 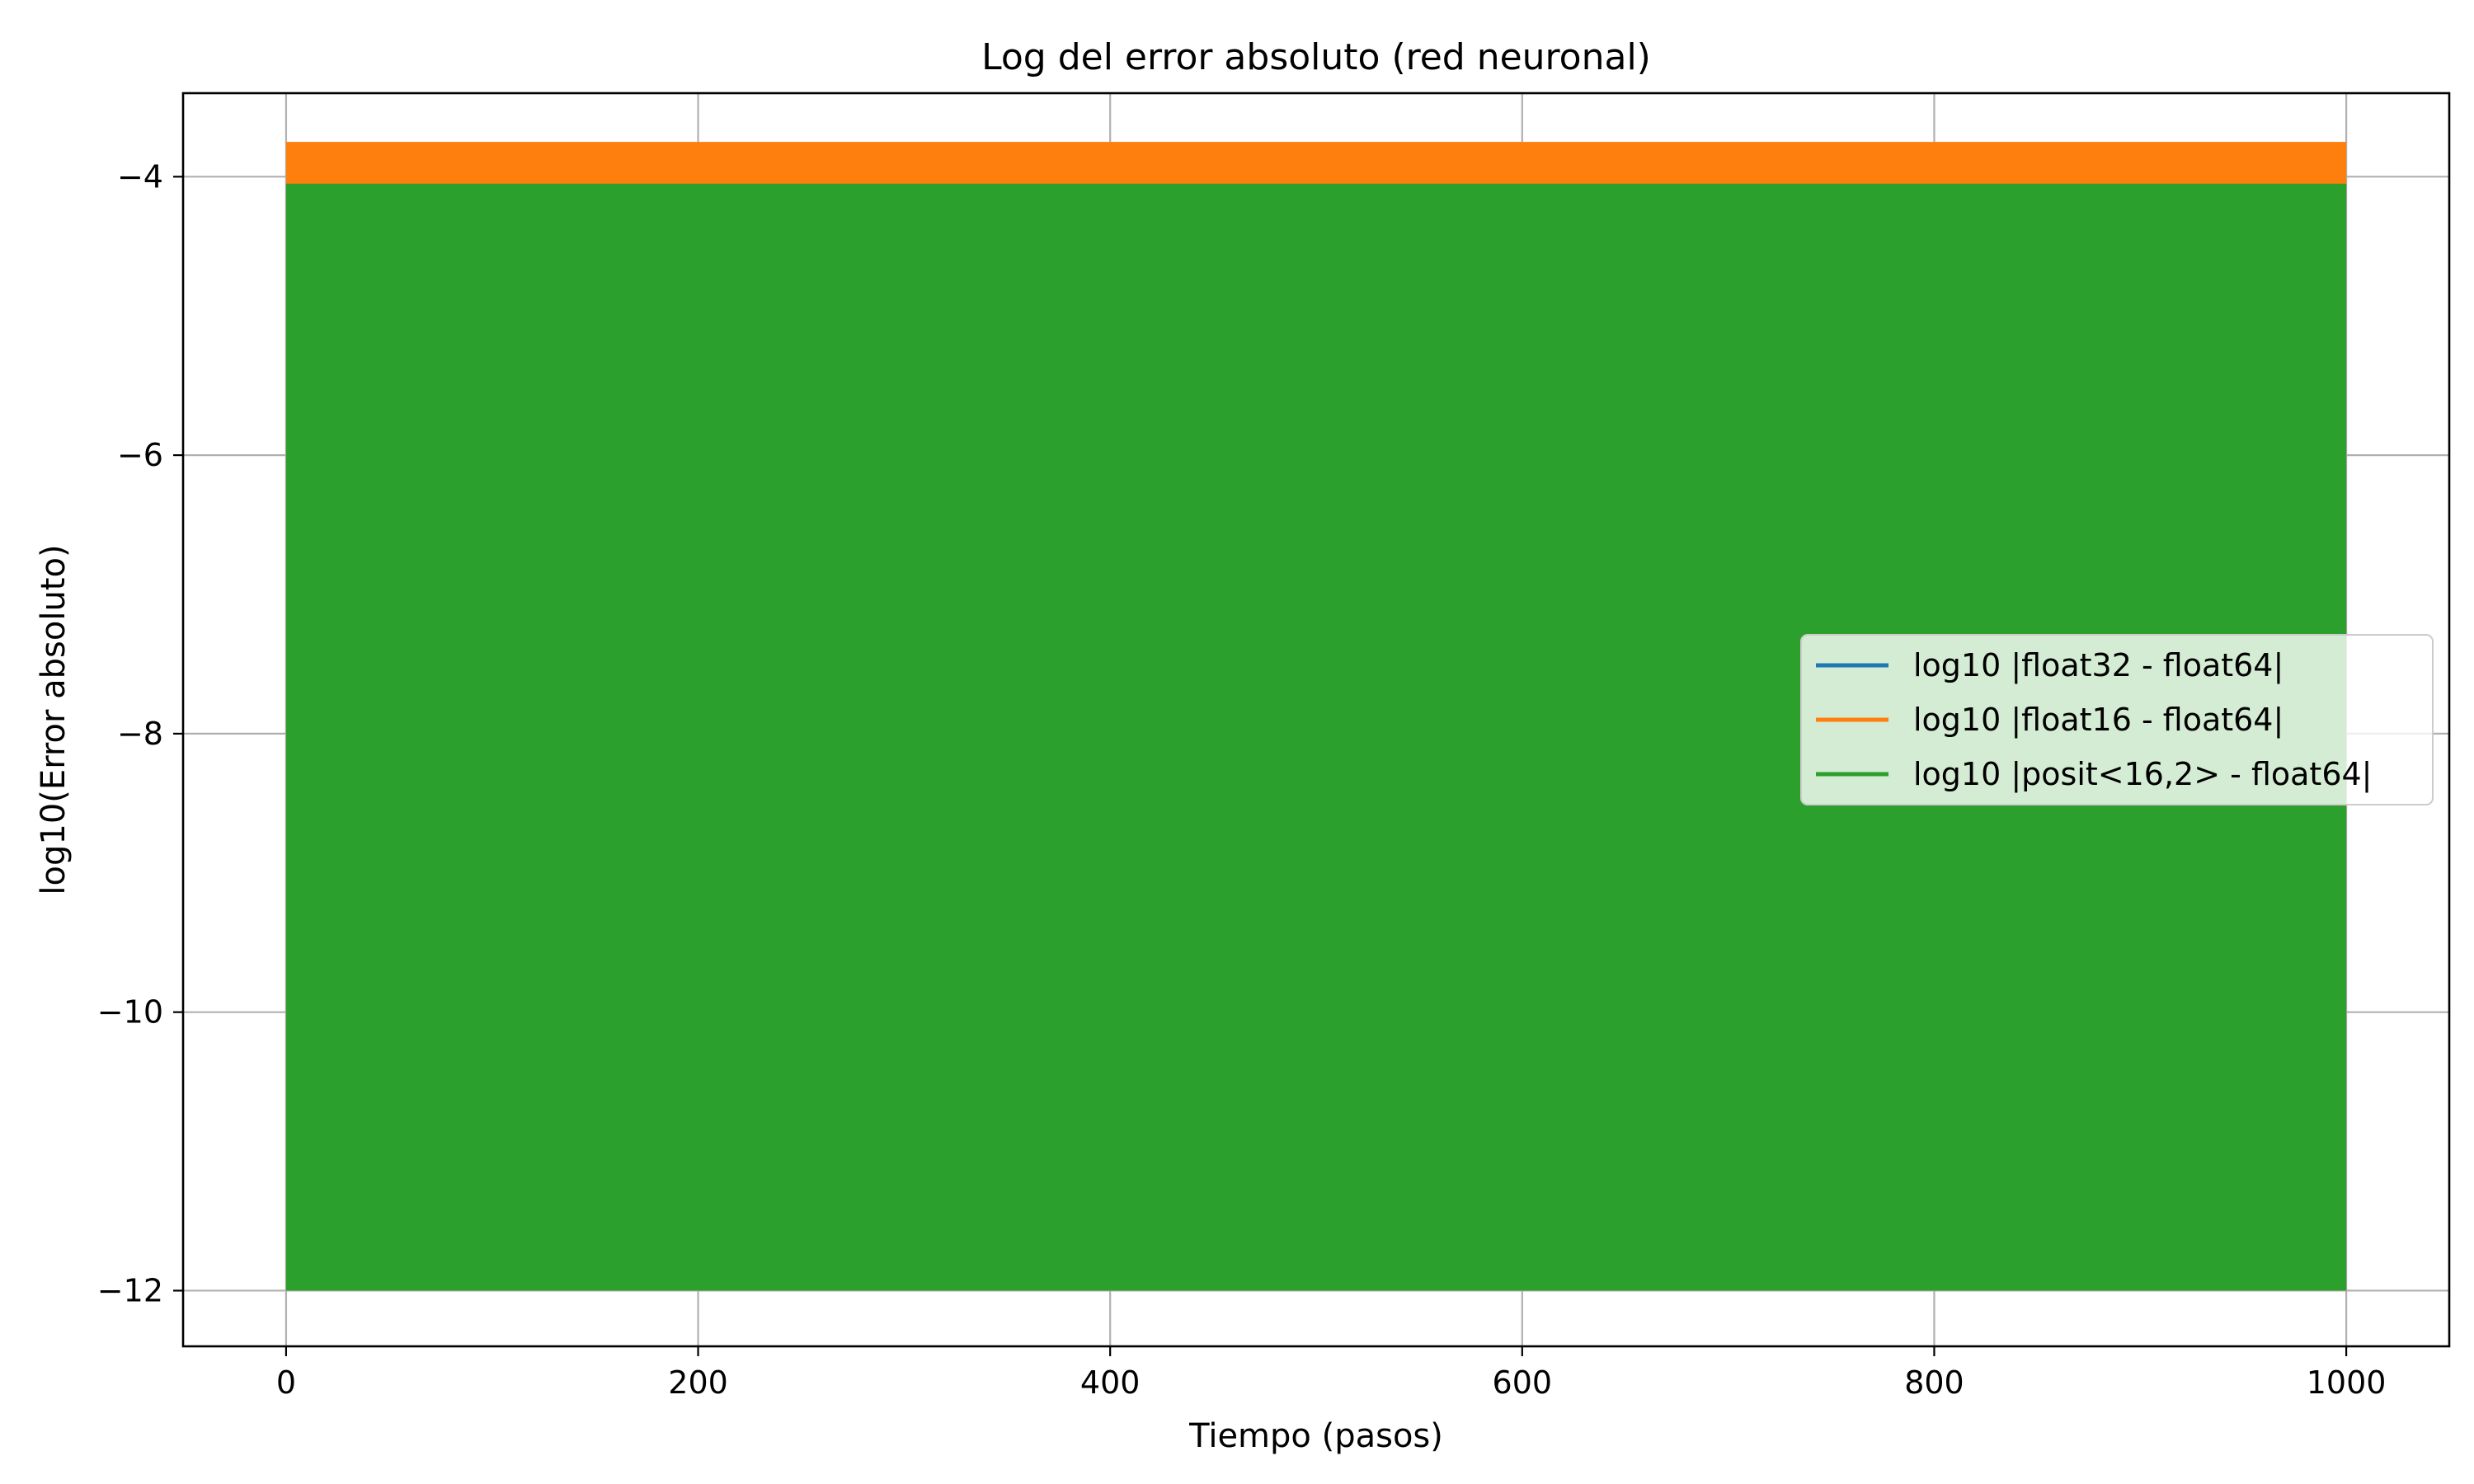 What do you see at coordinates (54, 719) in the screenshot?
I see `y-axis-label: log10(Error absoluto)` at bounding box center [54, 719].